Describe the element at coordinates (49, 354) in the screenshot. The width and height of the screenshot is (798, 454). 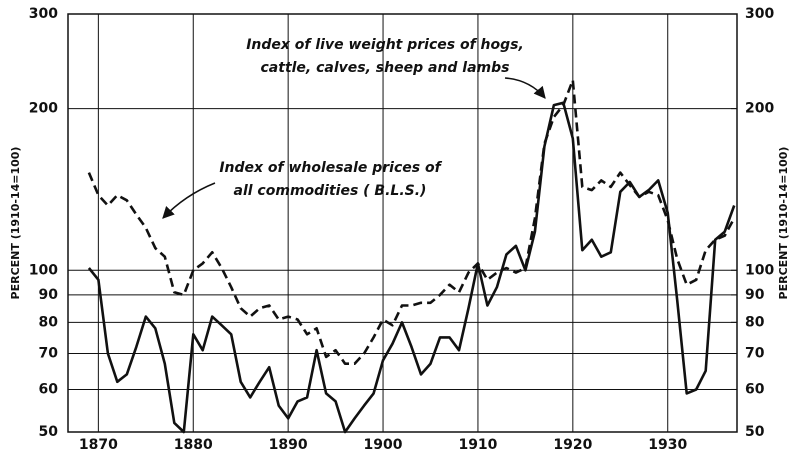
I see `y-tick-label: 70` at that location.